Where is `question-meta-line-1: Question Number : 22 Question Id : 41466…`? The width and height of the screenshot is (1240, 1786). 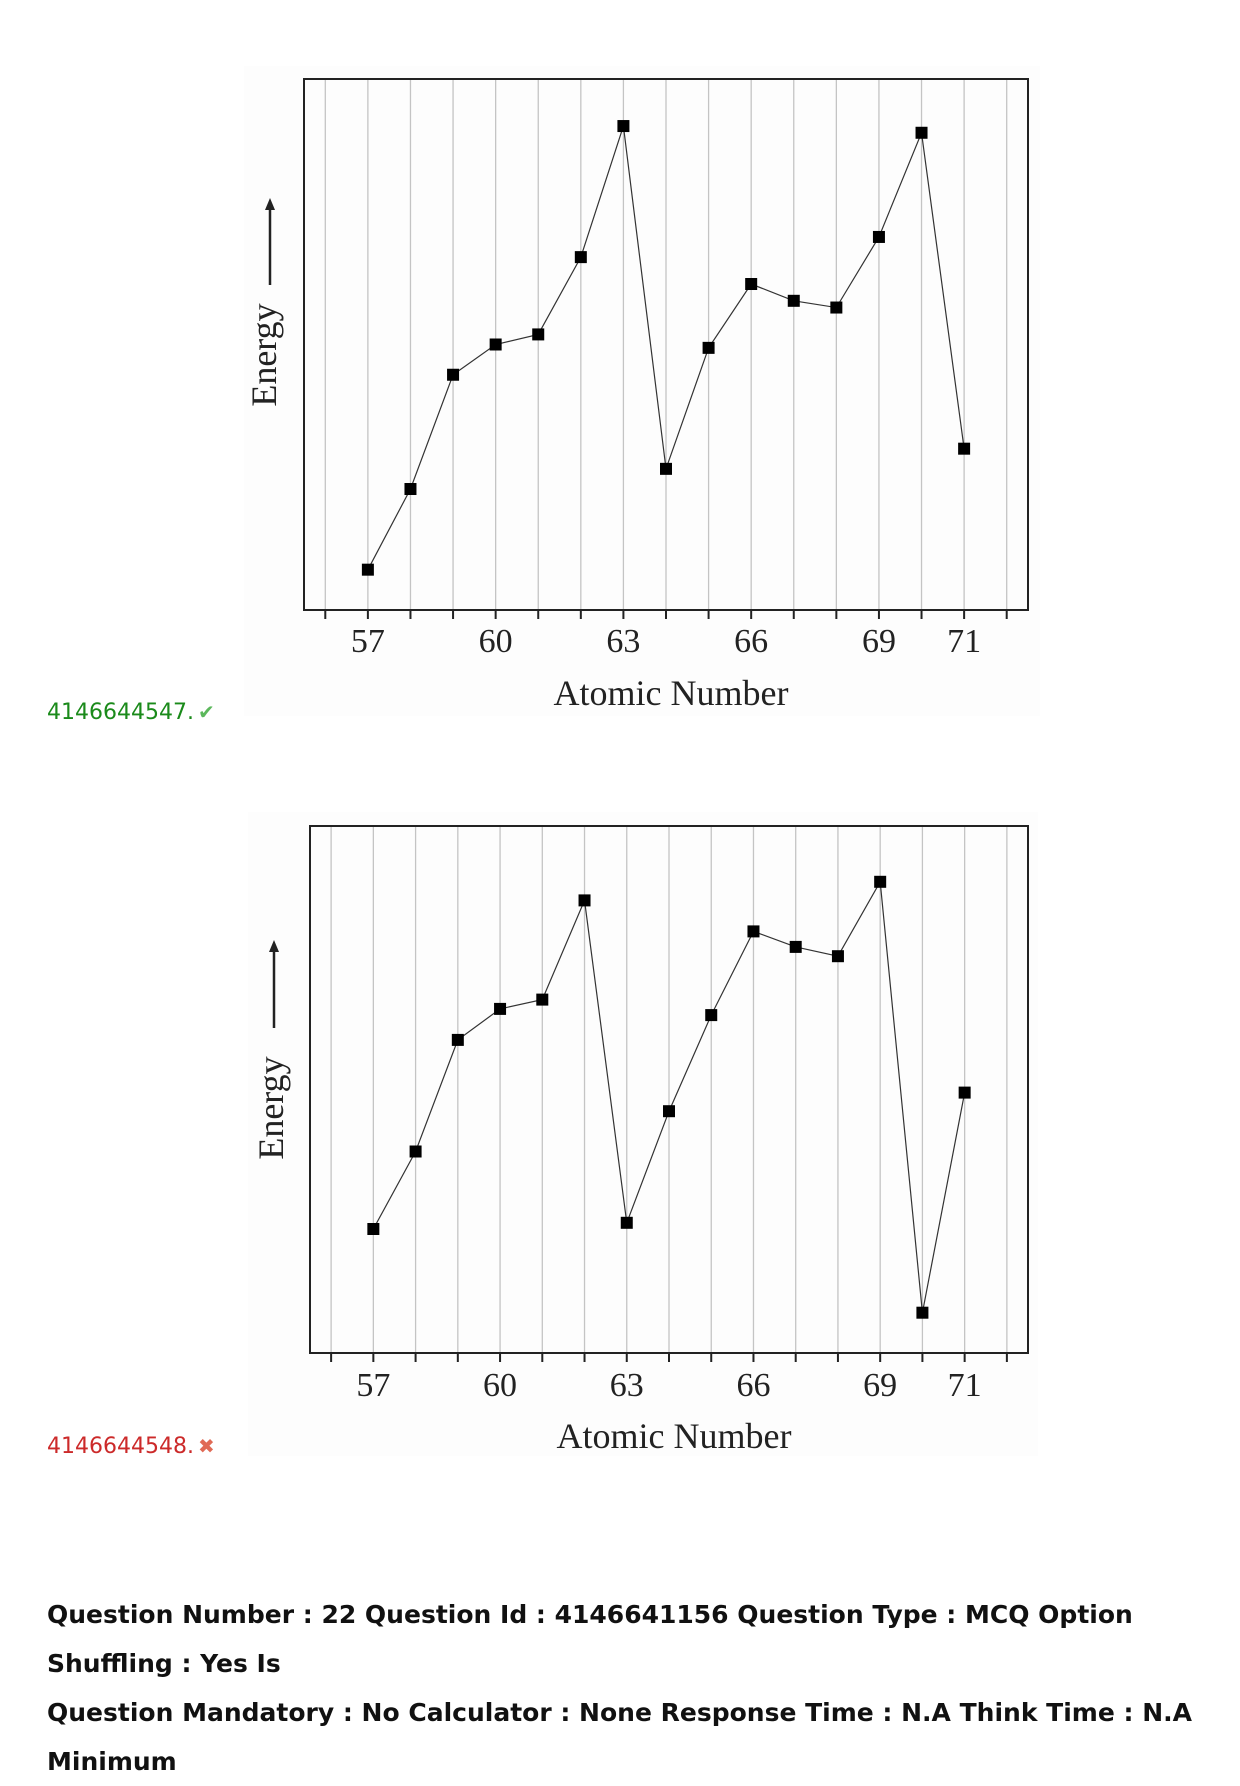
question-meta-line-1: Question Number : 22 Question Id : 41466… is located at coordinates (590, 1639).